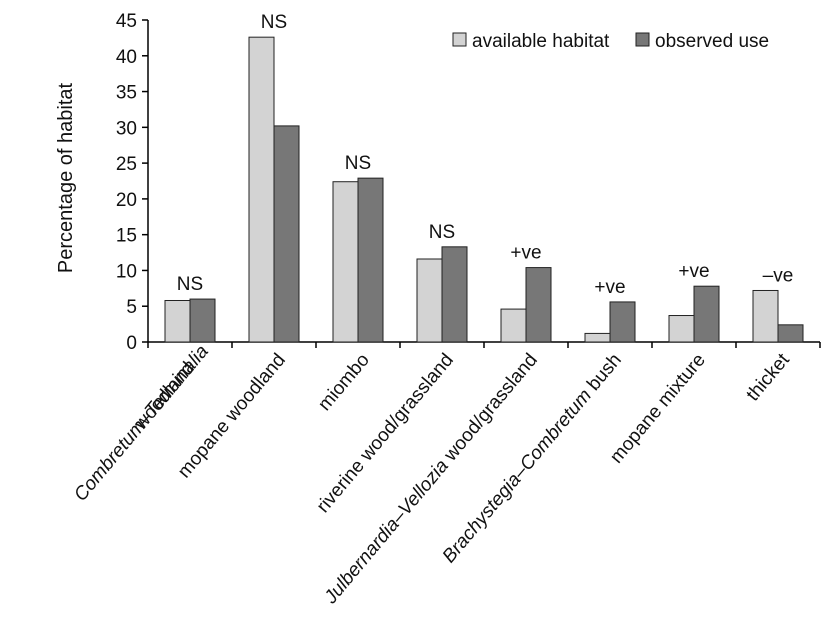  I want to click on y-tick-label: 0, so click(131, 343).